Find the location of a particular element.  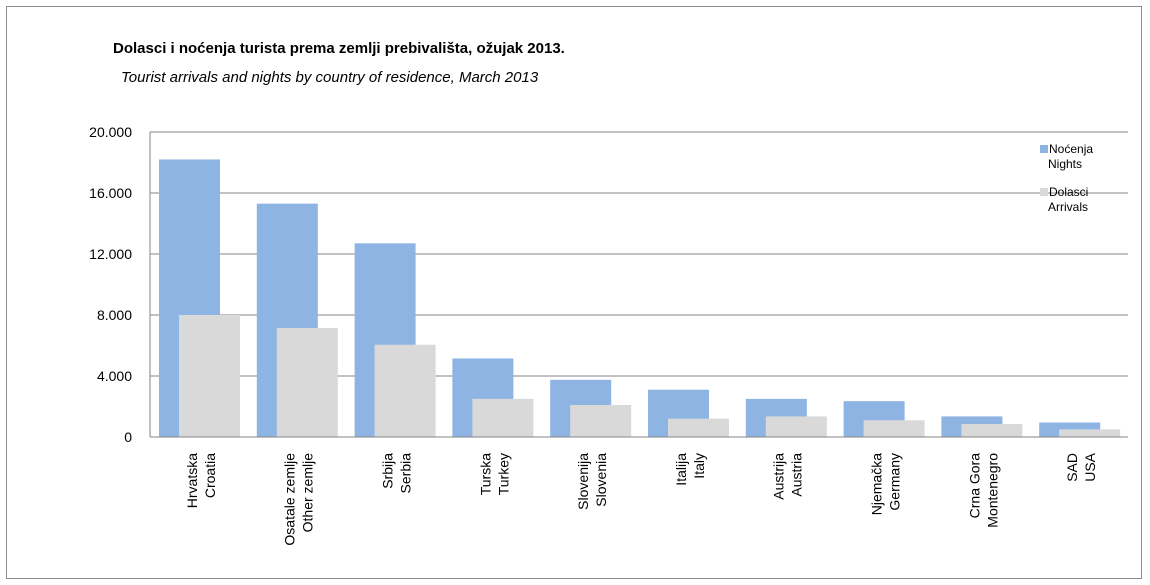

legend-label: Dolasci is located at coordinates (1068, 192).